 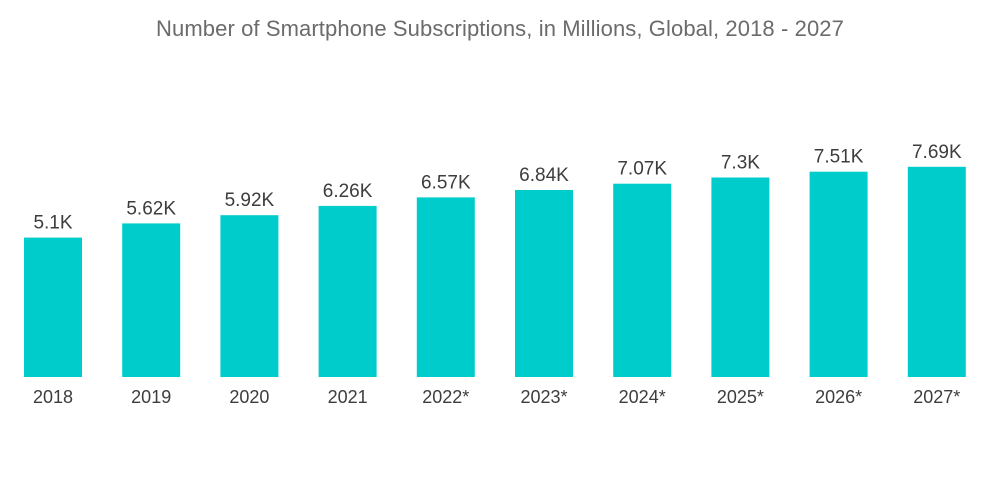 I want to click on bar-2025-forecast, so click(x=740, y=277).